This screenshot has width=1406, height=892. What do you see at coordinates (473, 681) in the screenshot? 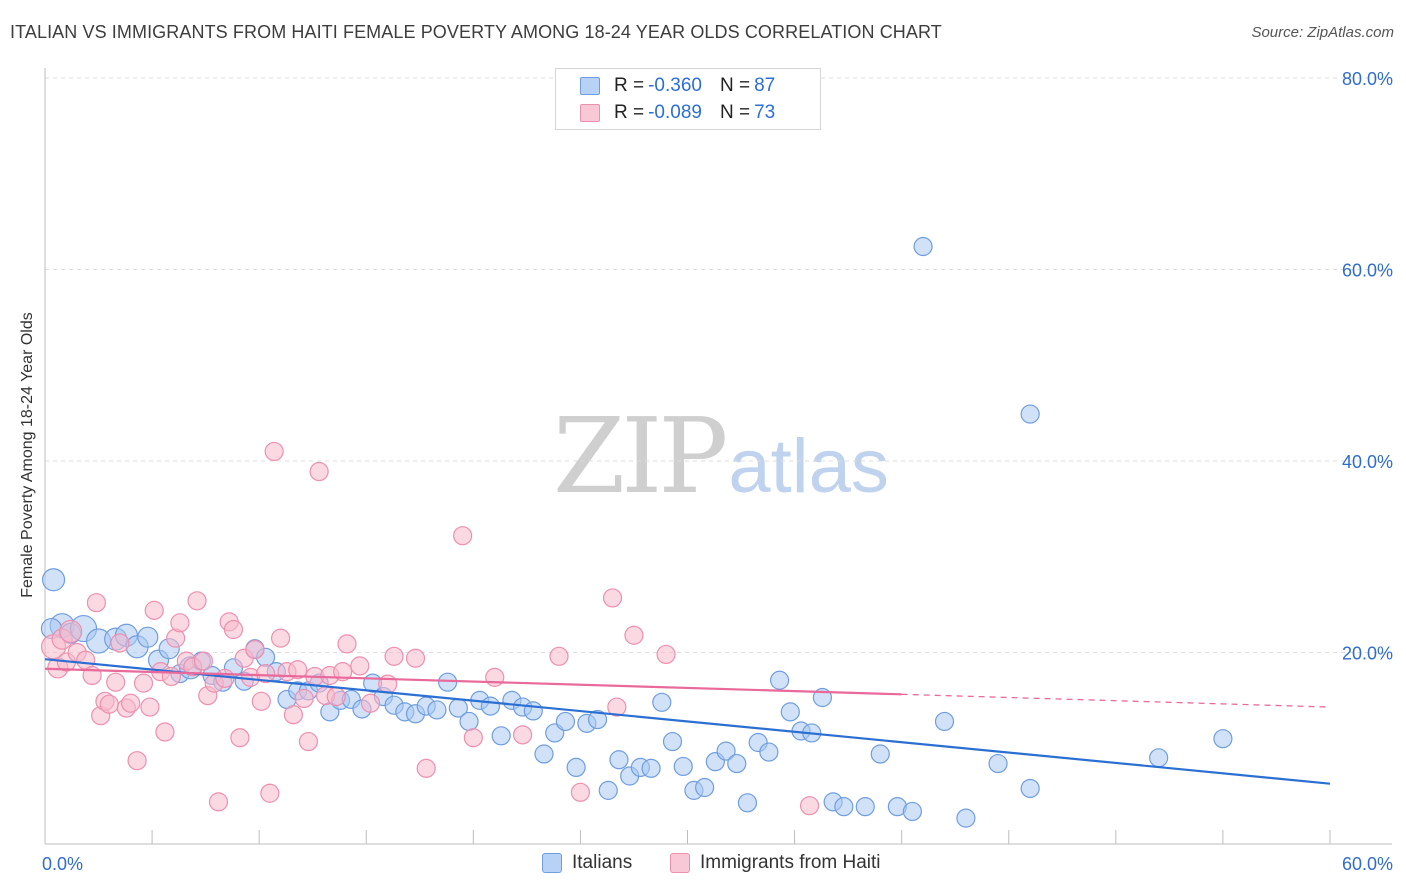
I see `haiti-trend-line` at bounding box center [473, 681].